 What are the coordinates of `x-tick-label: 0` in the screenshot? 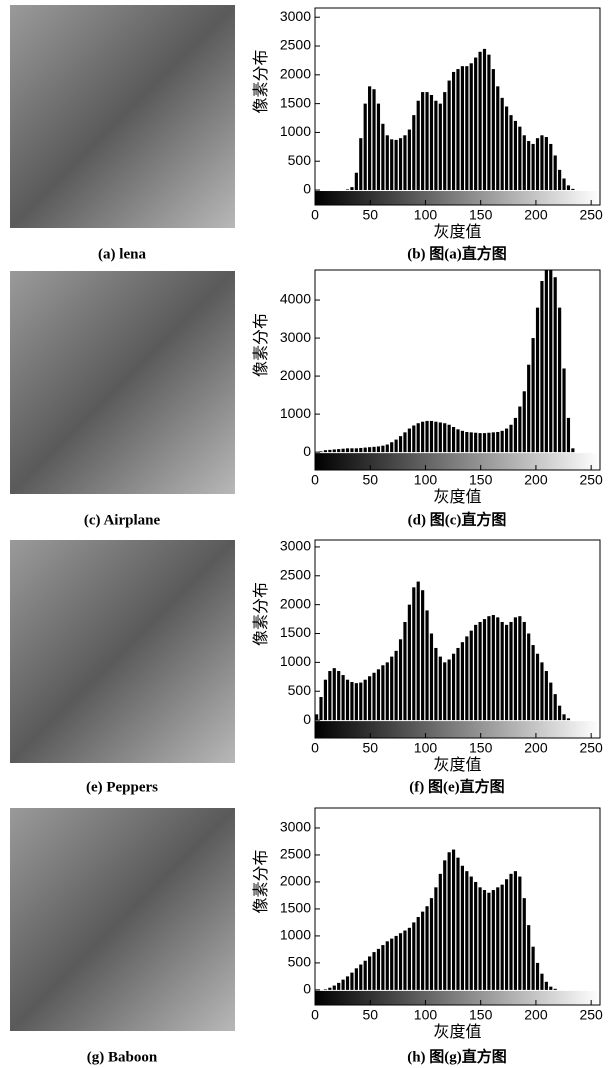 It's located at (315, 480).